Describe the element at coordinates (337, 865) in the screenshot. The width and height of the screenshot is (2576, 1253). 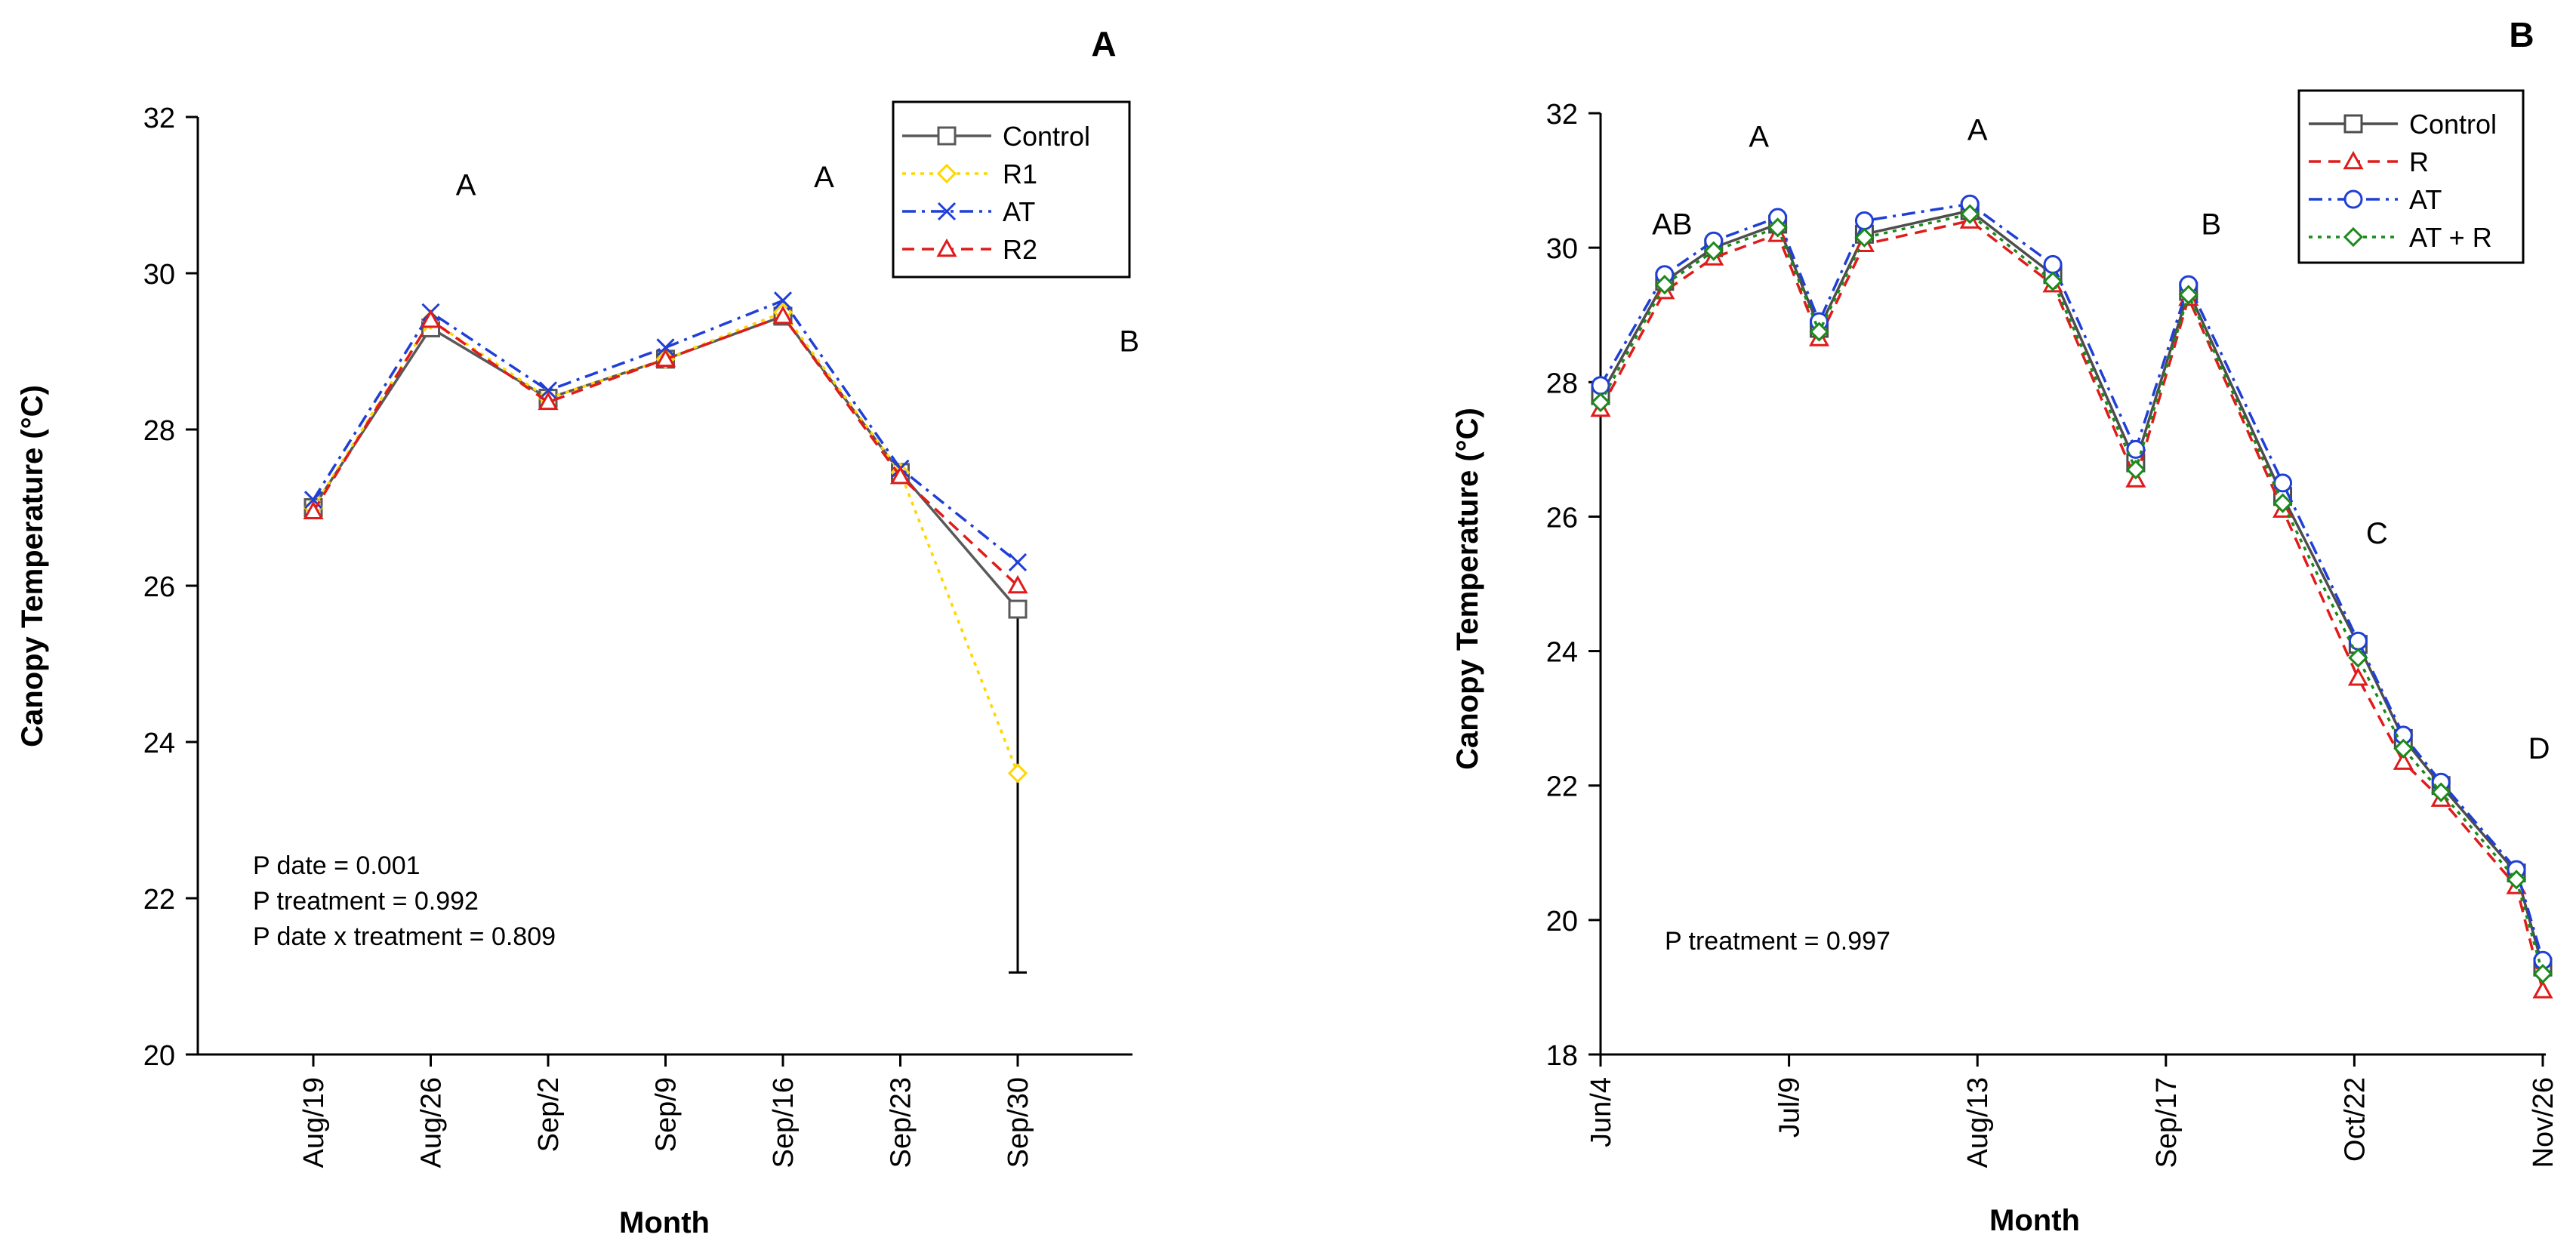
I see `annotation-p-date: P date = 0.001` at that location.